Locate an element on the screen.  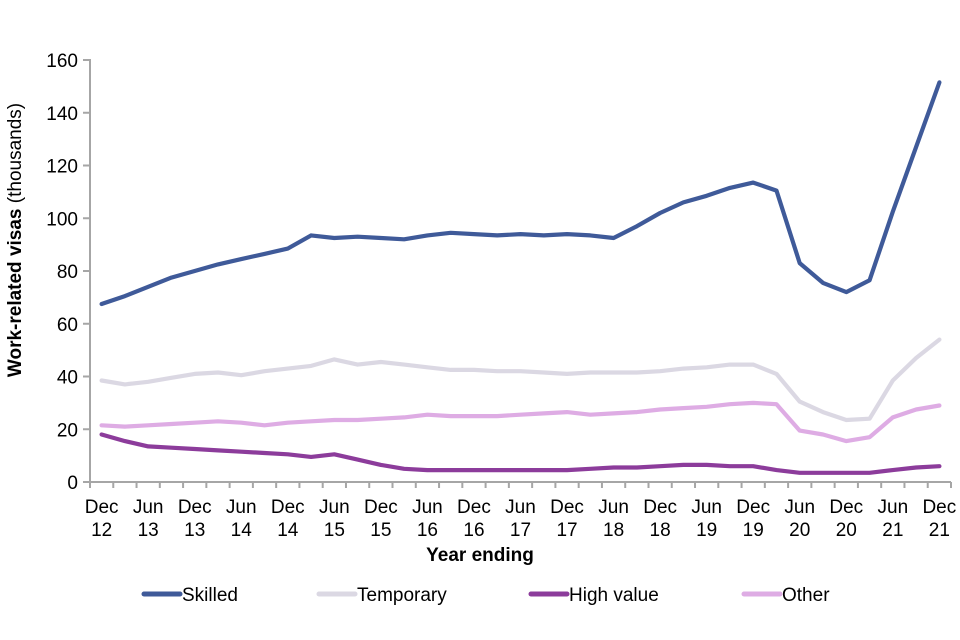
y-tick-label: 80 is located at coordinates (67, 272).